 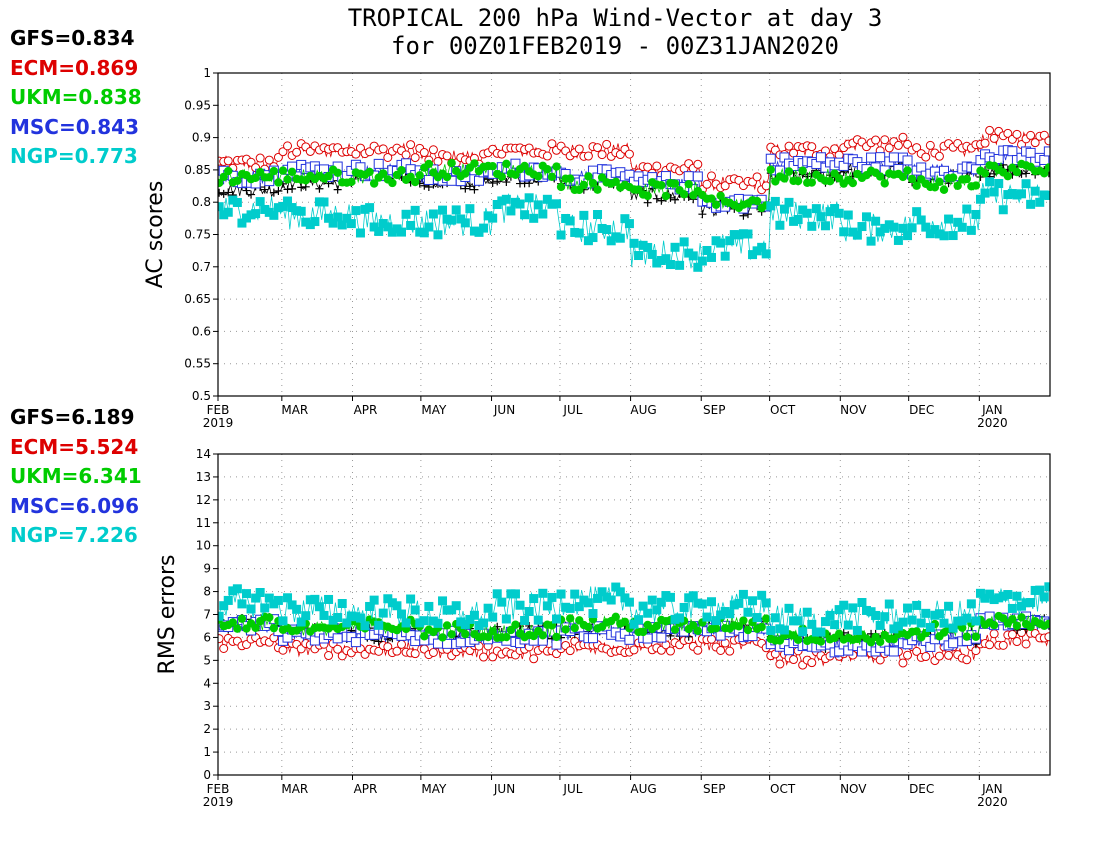 I want to click on x-month-label: AUG, so click(x=643, y=410).